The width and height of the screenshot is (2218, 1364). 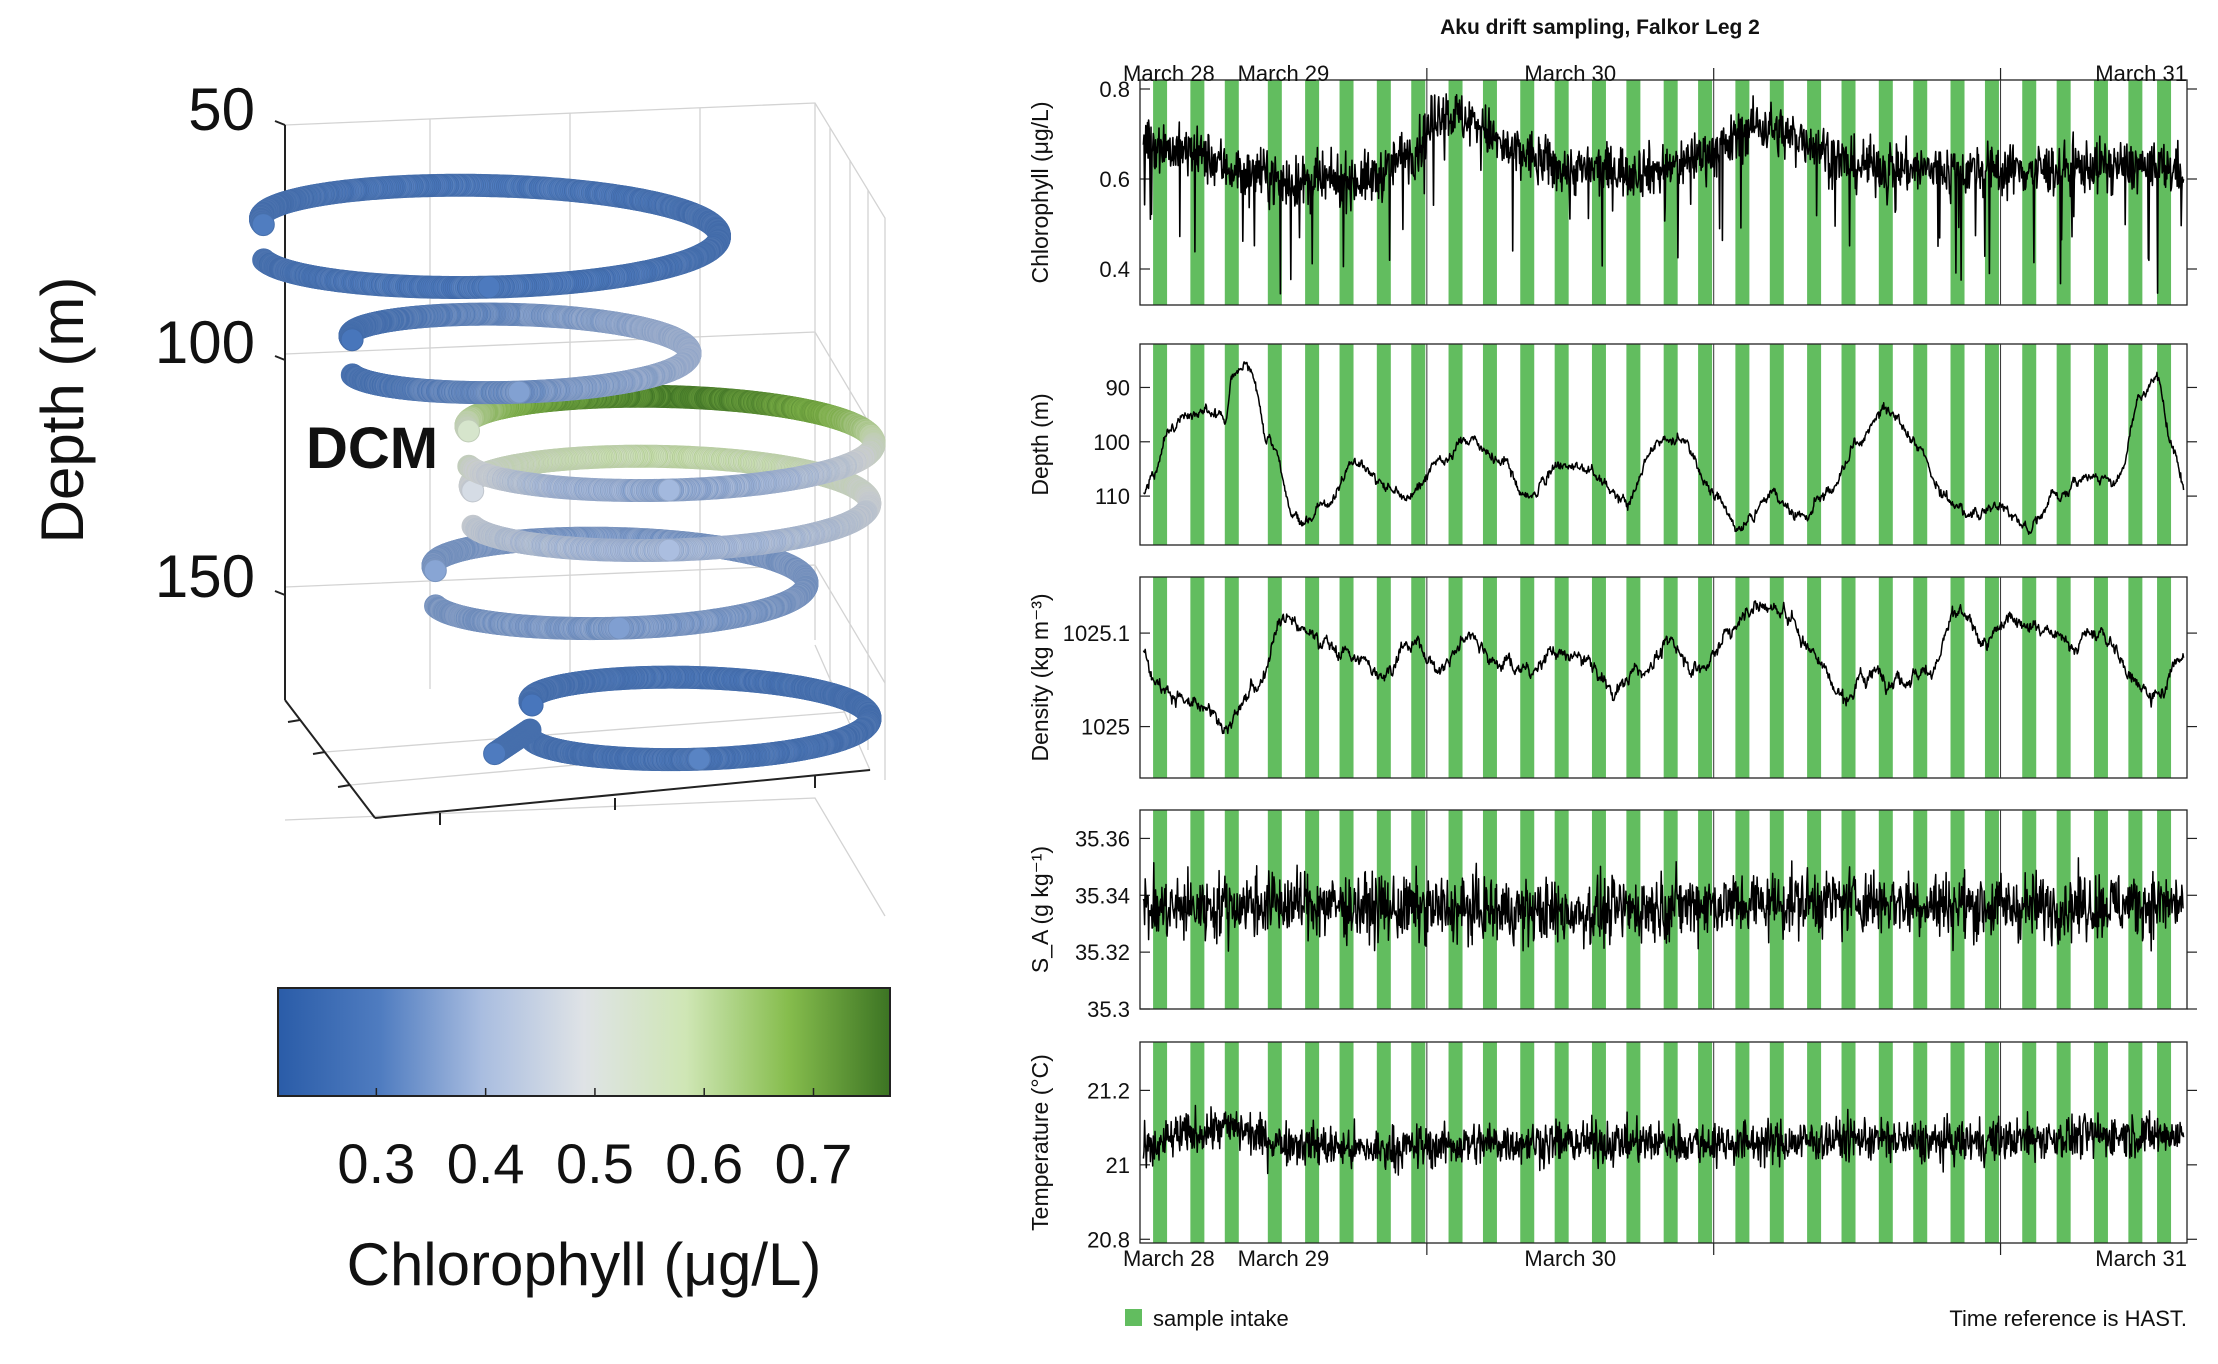 I want to click on time-reference-note: Time reference is HAST., so click(x=2068, y=1318).